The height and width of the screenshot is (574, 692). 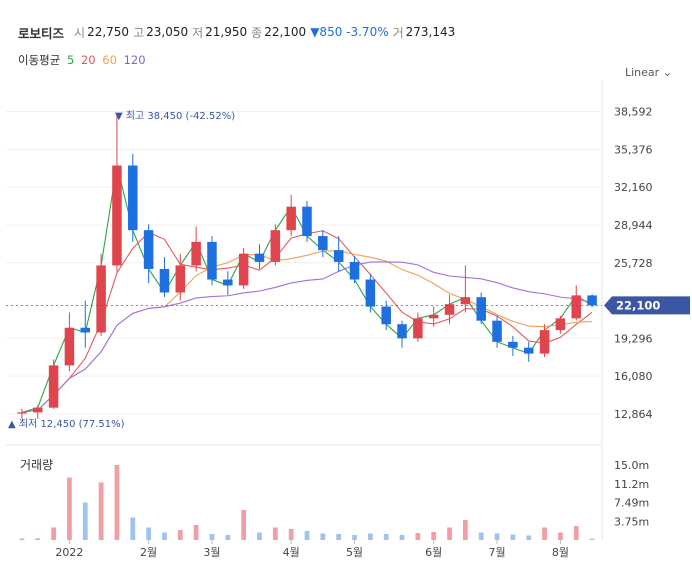 What do you see at coordinates (148, 552) in the screenshot?
I see `time-tick-label: 2월` at bounding box center [148, 552].